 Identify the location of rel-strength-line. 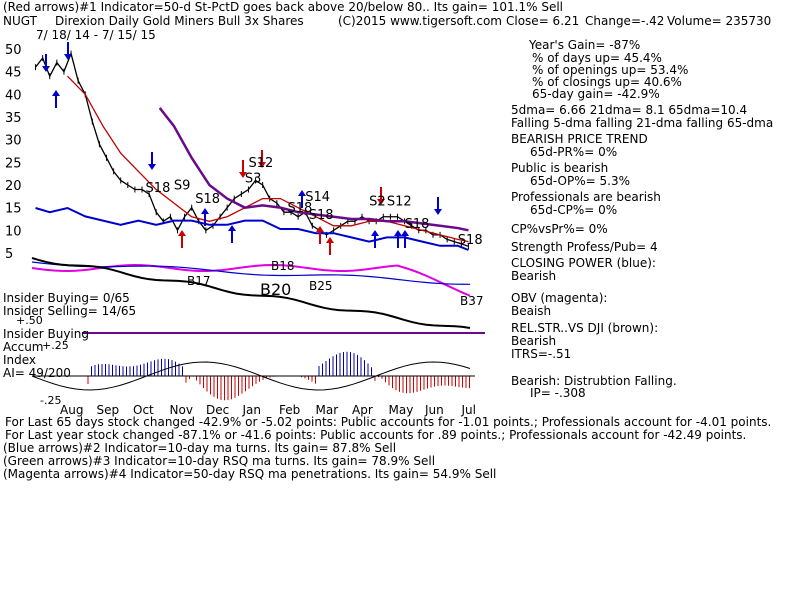
(251, 293).